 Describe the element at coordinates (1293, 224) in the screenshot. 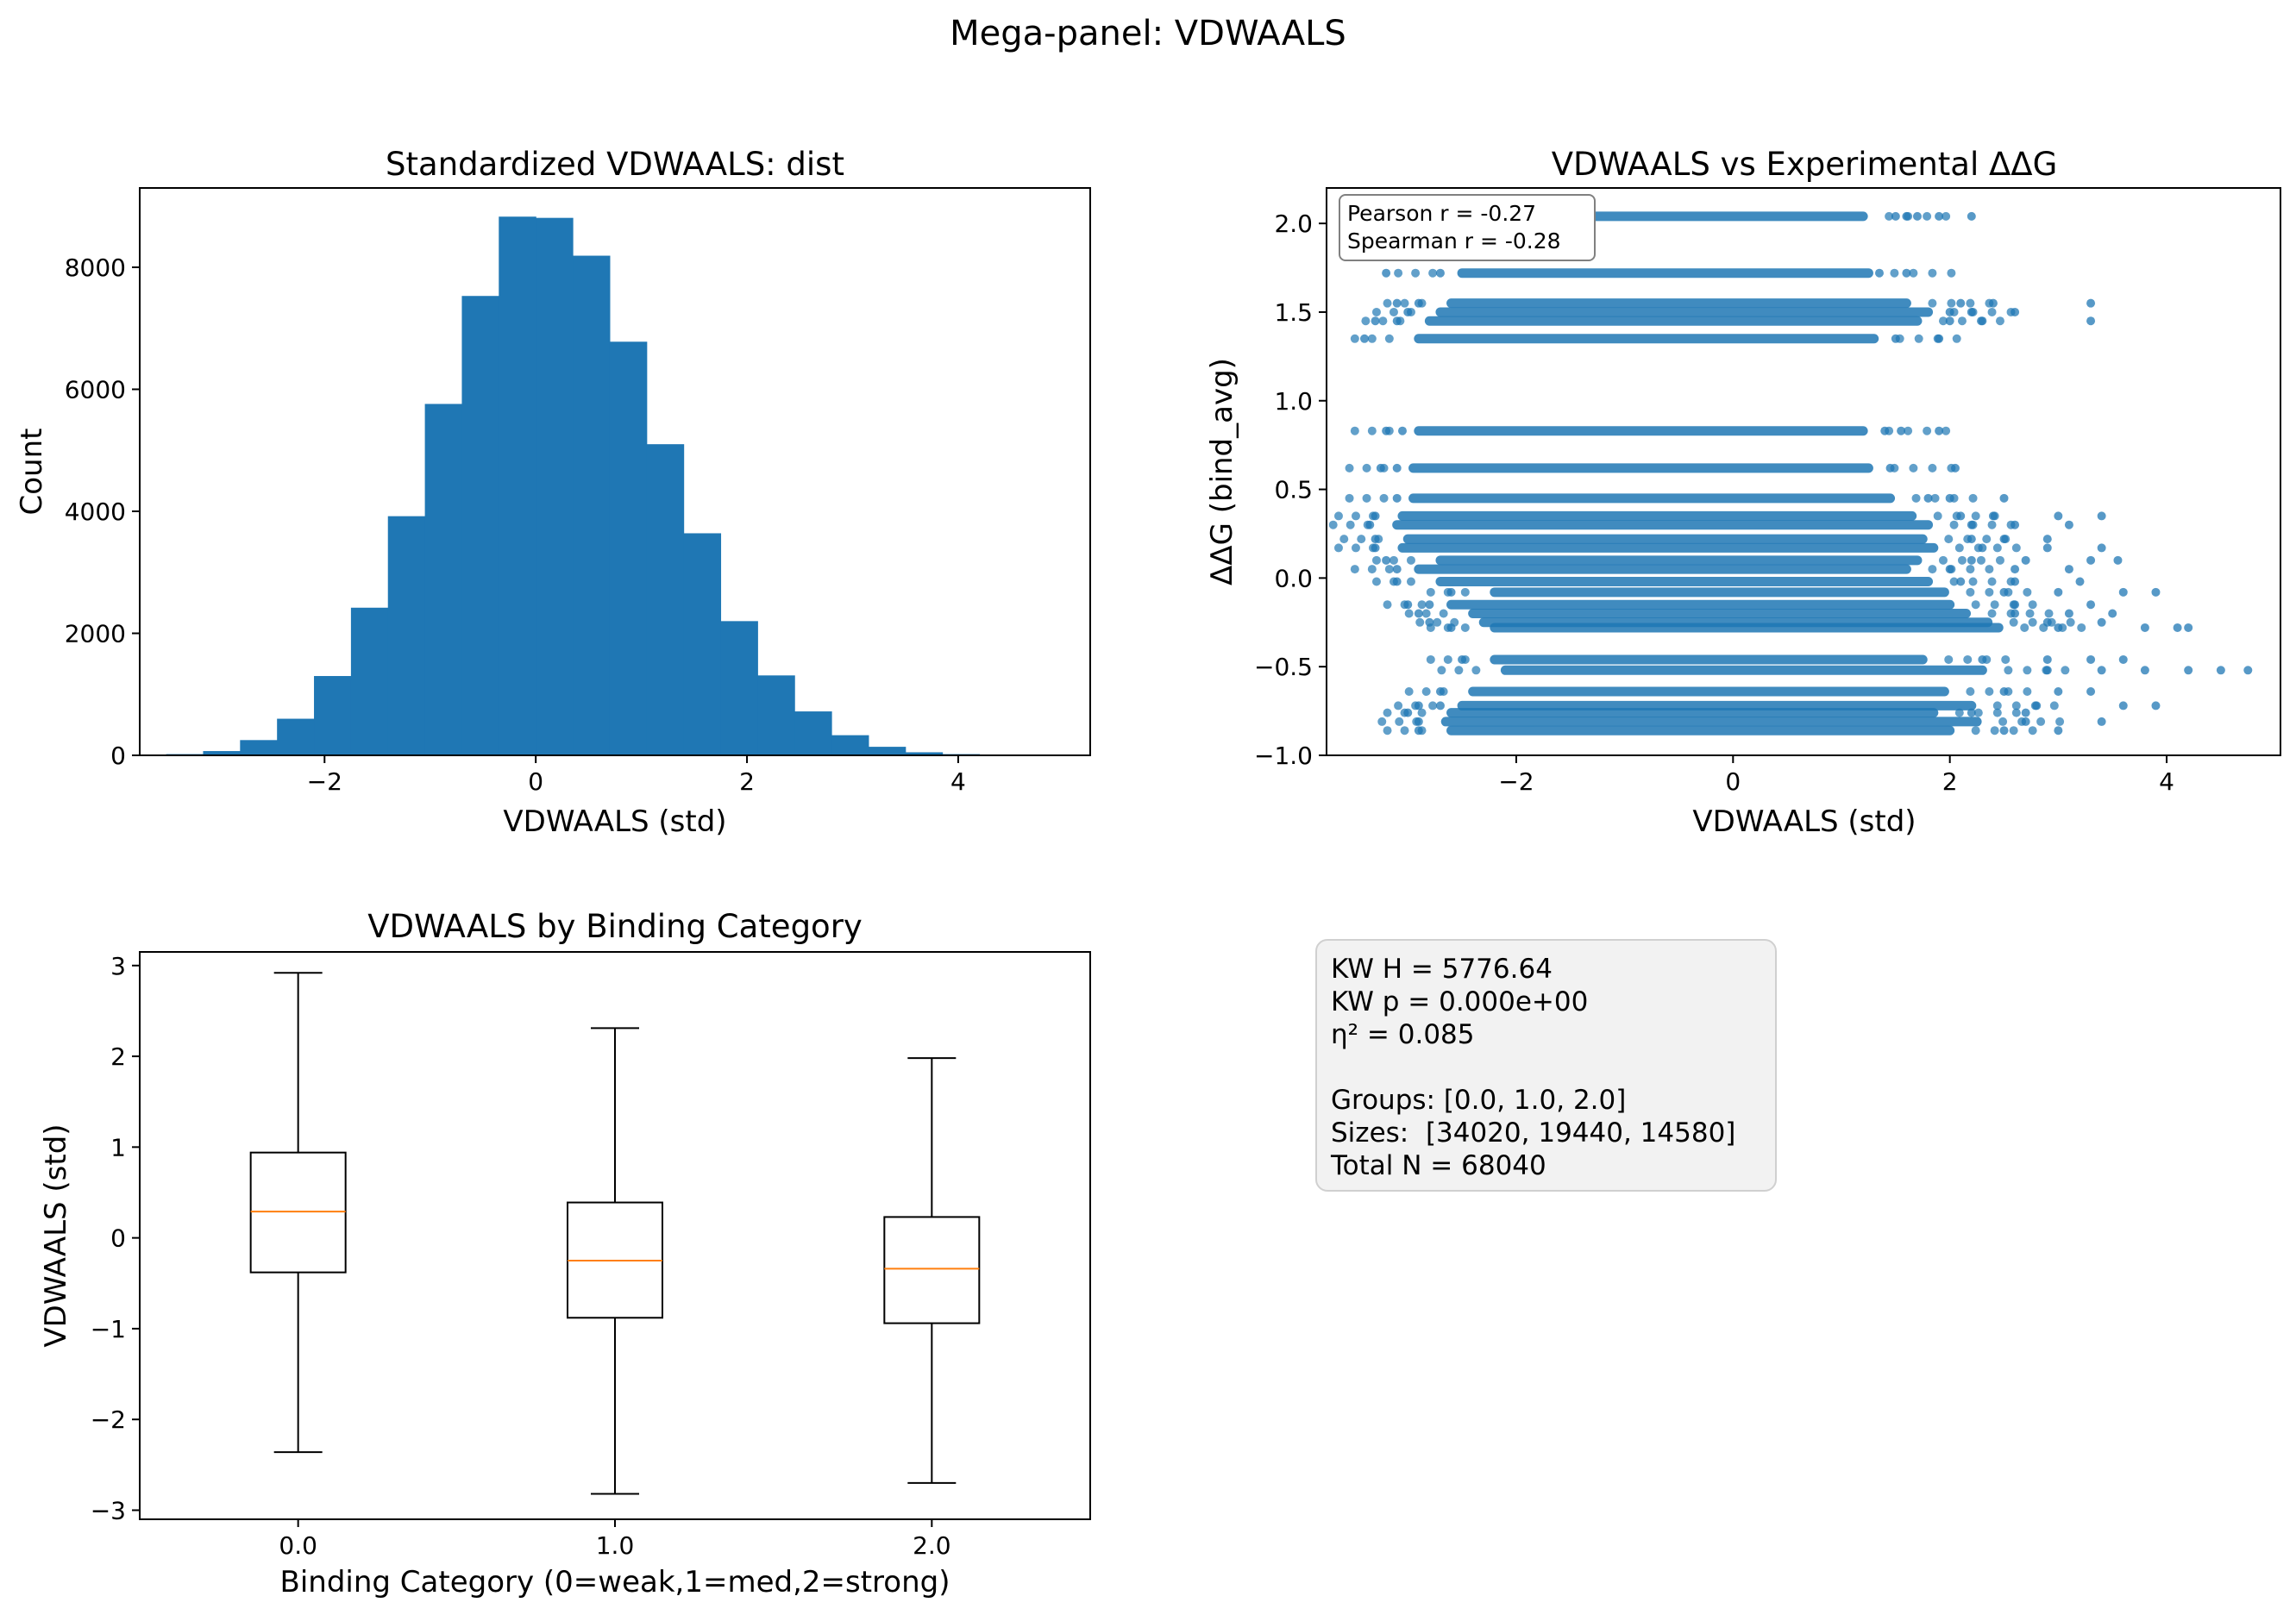

I see `y-tick-label: 2.0` at that location.